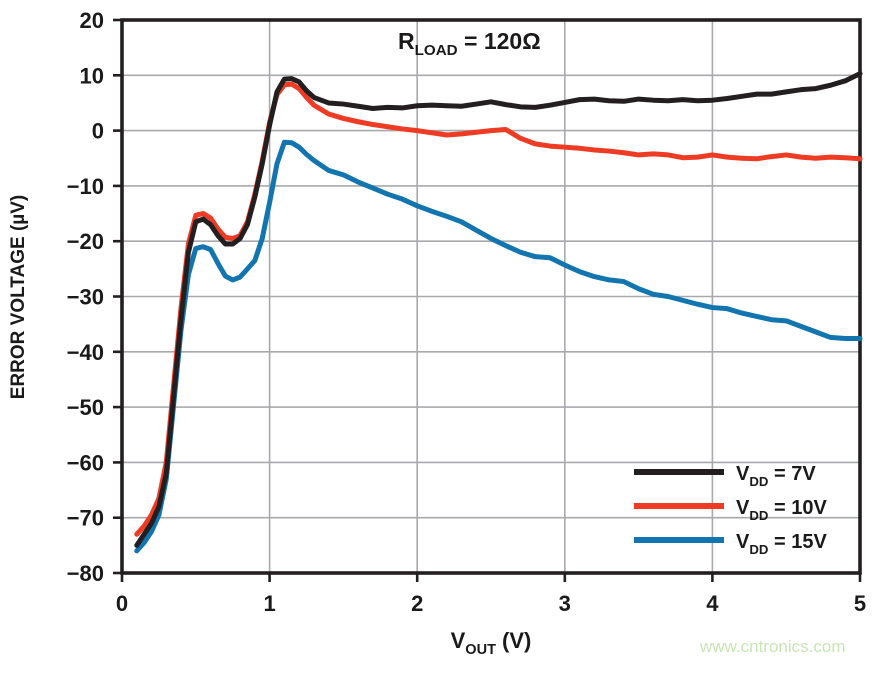  Describe the element at coordinates (85, 352) in the screenshot. I see `y-tick-label: −40` at that location.